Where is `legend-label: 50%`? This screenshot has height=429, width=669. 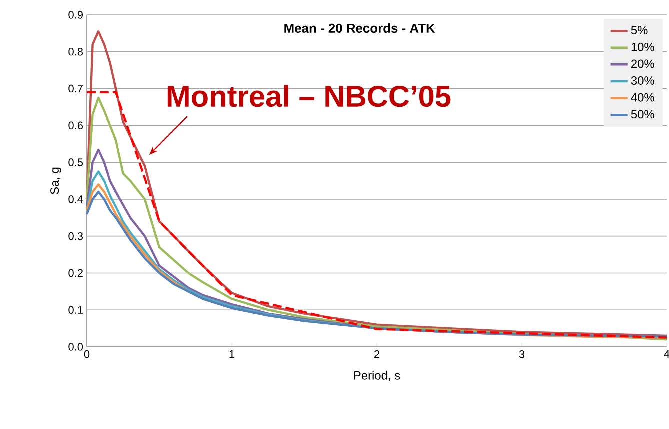
legend-label: 50% is located at coordinates (642, 114).